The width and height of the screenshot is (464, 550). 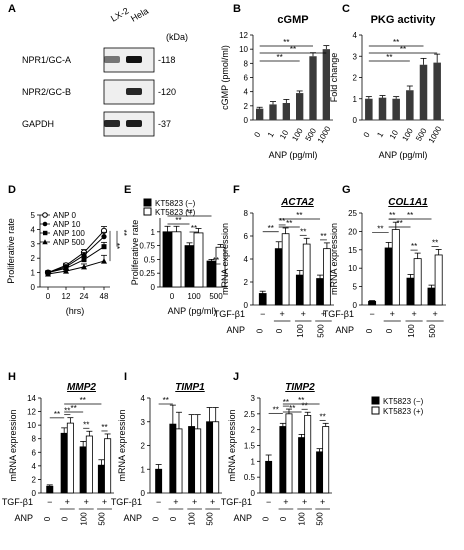 I want to click on marker-triangle, so click(x=104, y=261).